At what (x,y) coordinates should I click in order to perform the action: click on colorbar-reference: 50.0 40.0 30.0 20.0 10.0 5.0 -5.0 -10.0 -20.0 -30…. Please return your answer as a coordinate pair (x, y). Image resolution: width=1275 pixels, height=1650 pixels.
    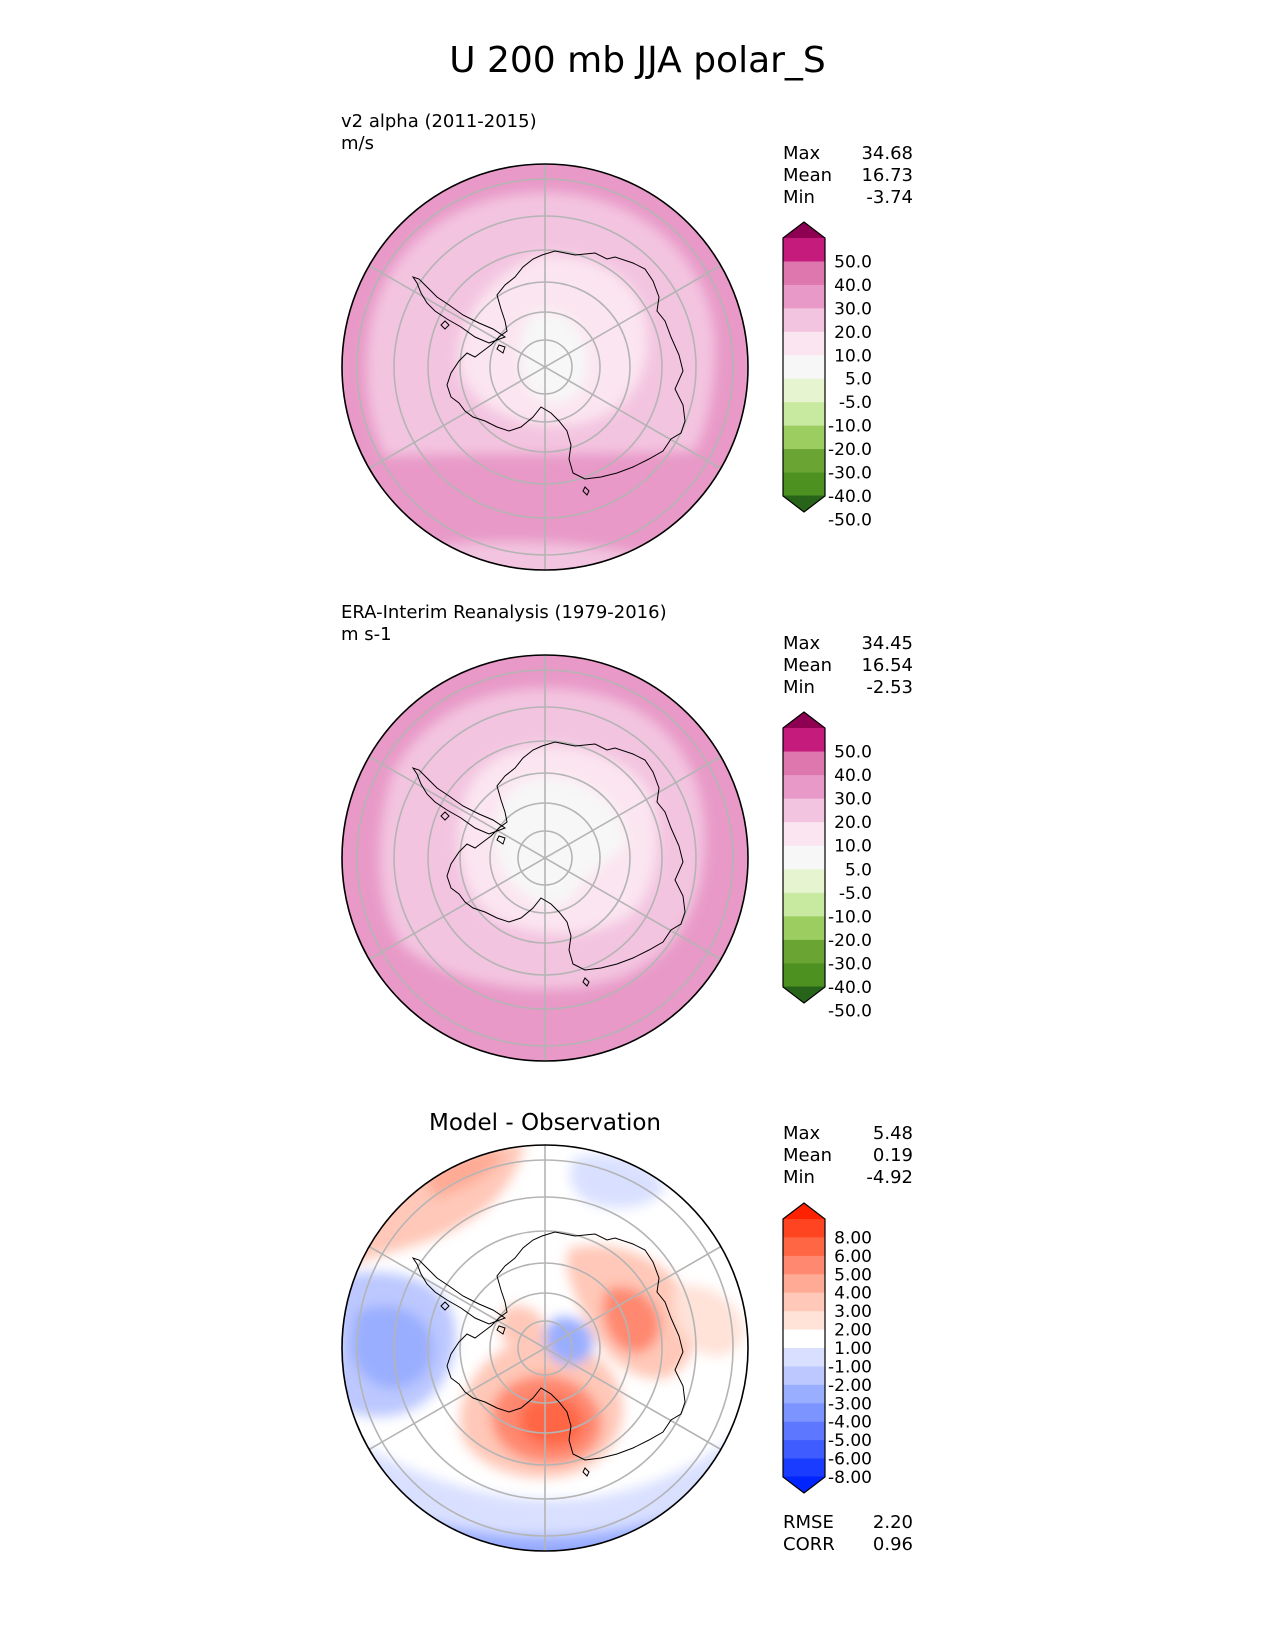
    Looking at the image, I should click on (827, 866).